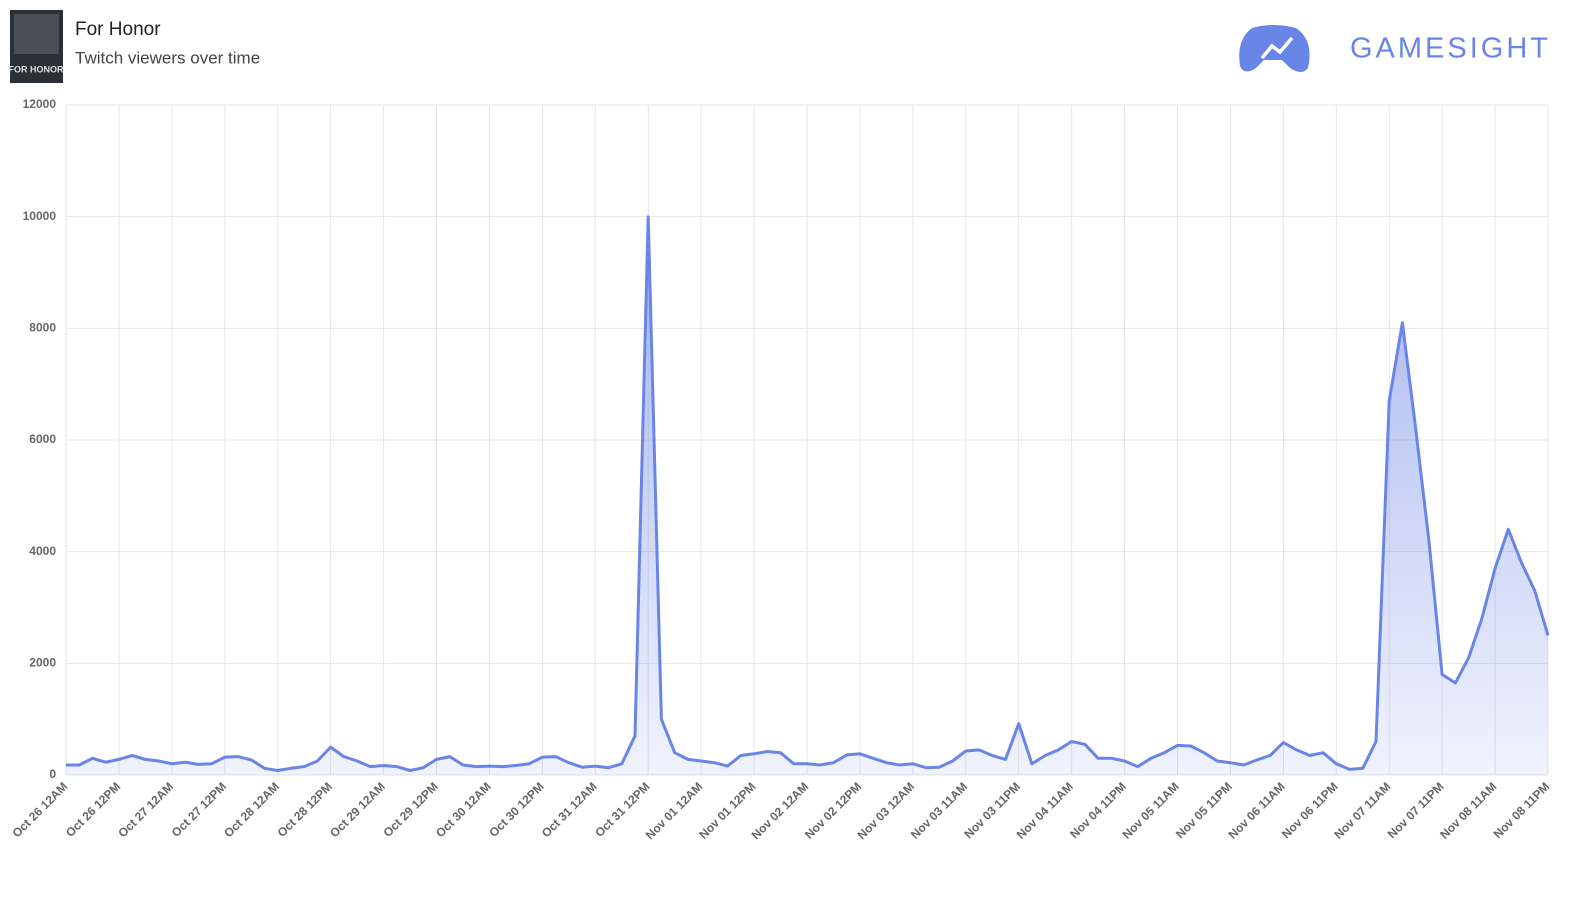  I want to click on logo-arrow, so click(1277, 48).